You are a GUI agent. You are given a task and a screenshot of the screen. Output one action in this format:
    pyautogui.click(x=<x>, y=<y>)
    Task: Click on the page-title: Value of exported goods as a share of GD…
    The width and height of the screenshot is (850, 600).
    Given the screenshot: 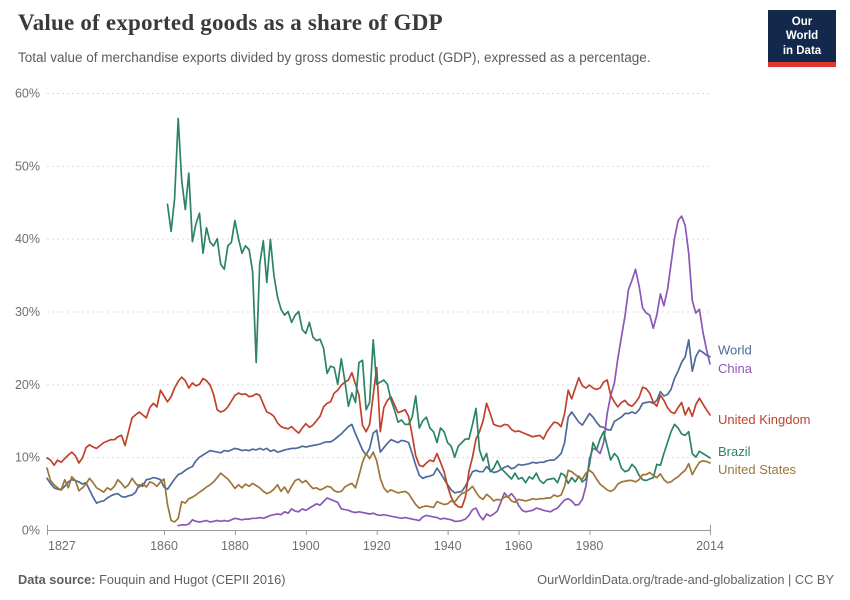 What is the action you would take?
    pyautogui.click(x=230, y=22)
    